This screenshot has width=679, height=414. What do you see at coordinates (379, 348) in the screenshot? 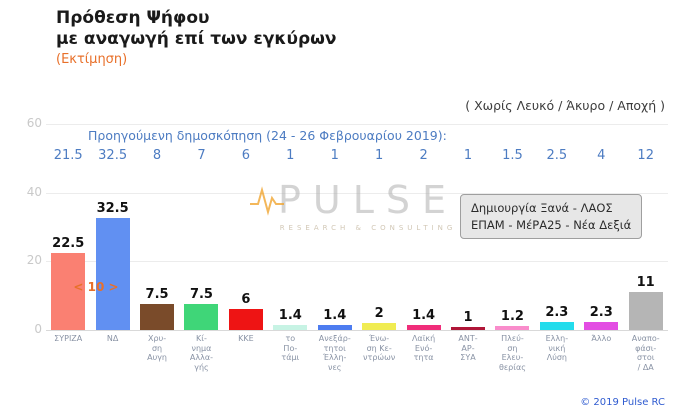
I see `x-label-Ένωση Κεντρώων: Ένω- ση Κε- ντρώων` at bounding box center [379, 348].